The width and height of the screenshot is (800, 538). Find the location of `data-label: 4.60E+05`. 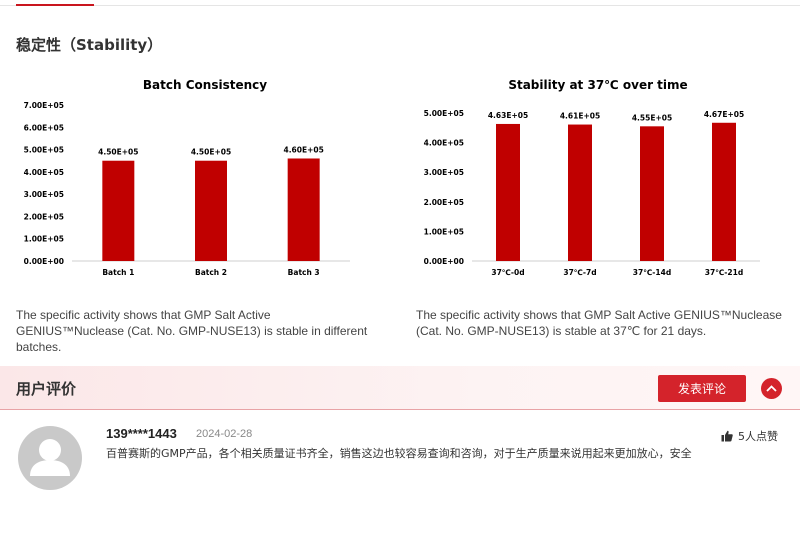

data-label: 4.60E+05 is located at coordinates (303, 149).